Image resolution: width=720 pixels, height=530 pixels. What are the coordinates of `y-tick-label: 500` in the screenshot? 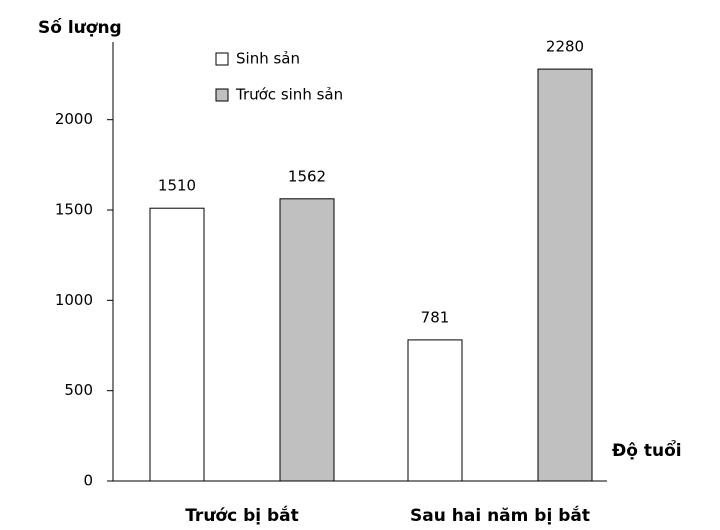 It's located at (78, 390).